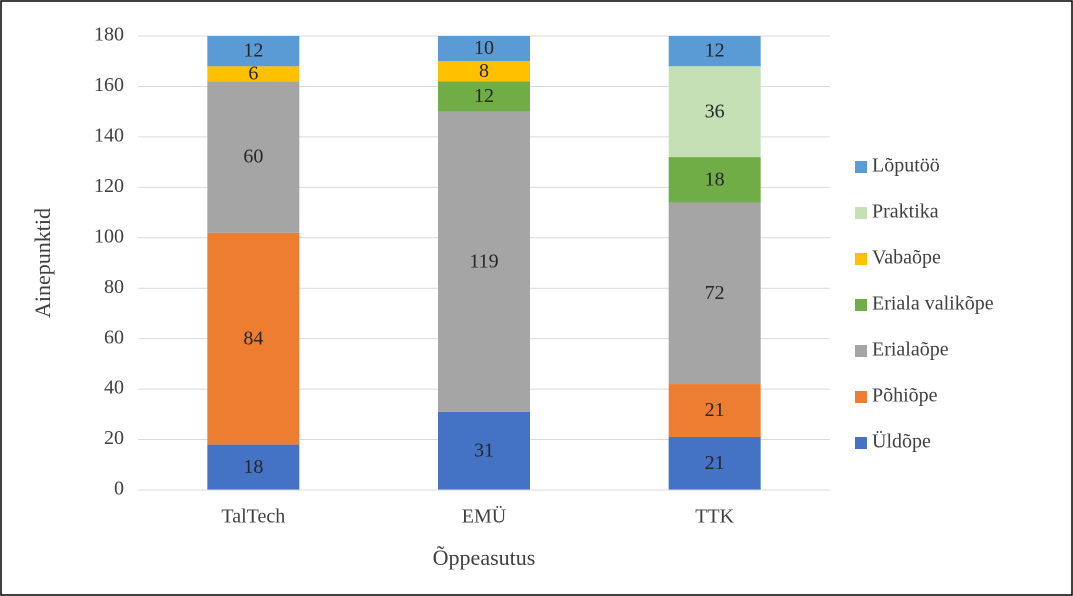 The width and height of the screenshot is (1073, 596). I want to click on legend-label: Lõputöö, so click(906, 166).